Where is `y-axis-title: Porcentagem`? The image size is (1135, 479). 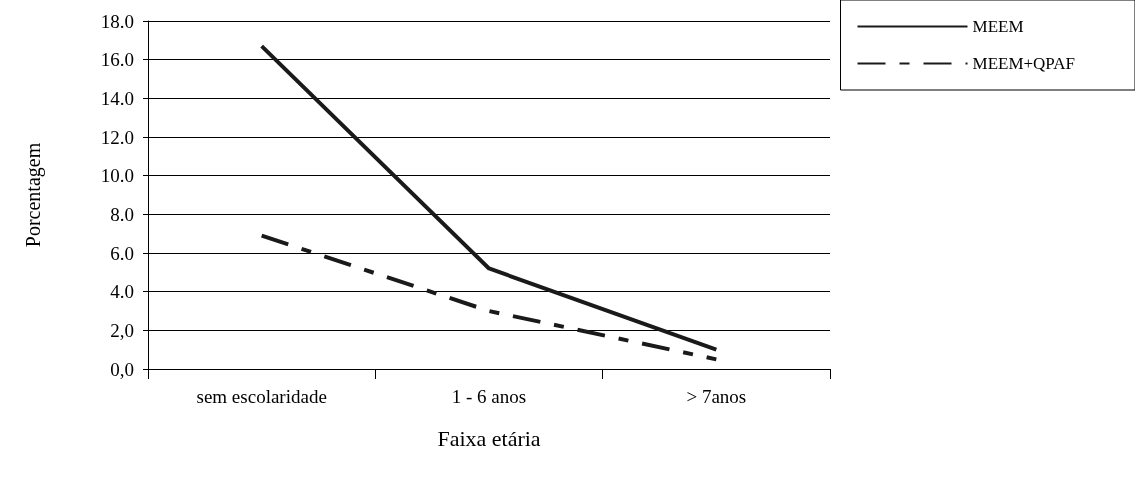 y-axis-title: Porcentagem is located at coordinates (33, 195).